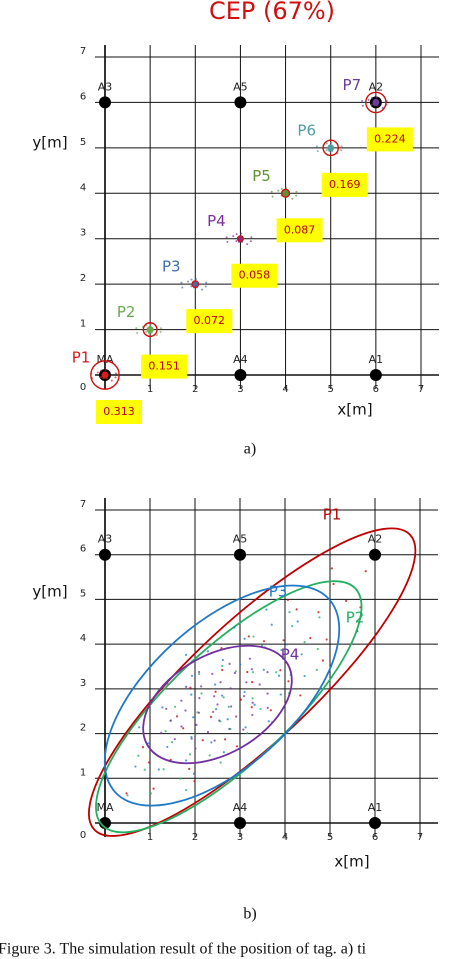 The image size is (474, 959). I want to click on y-axis-label: y[m], so click(49, 592).